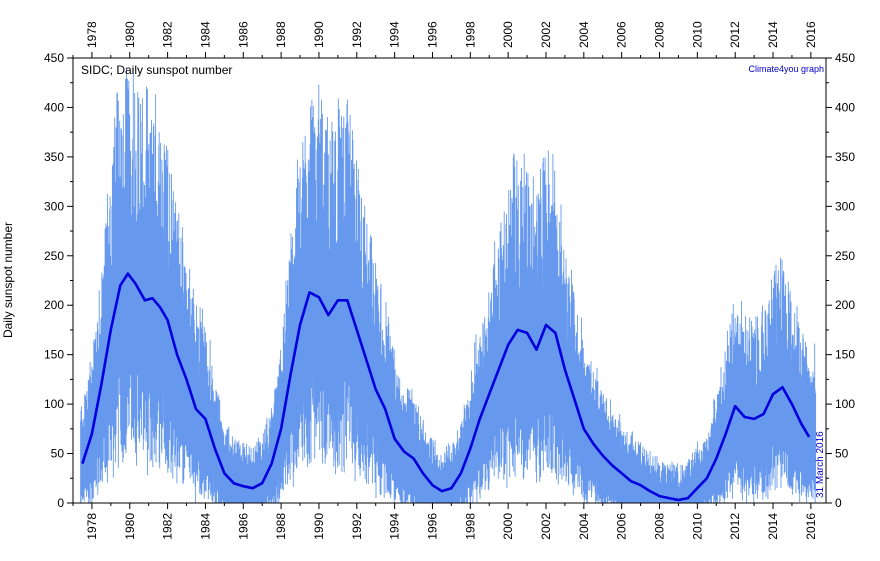 The width and height of the screenshot is (880, 561). I want to click on x-tick-label-bottom-2002: 2002, so click(546, 526).